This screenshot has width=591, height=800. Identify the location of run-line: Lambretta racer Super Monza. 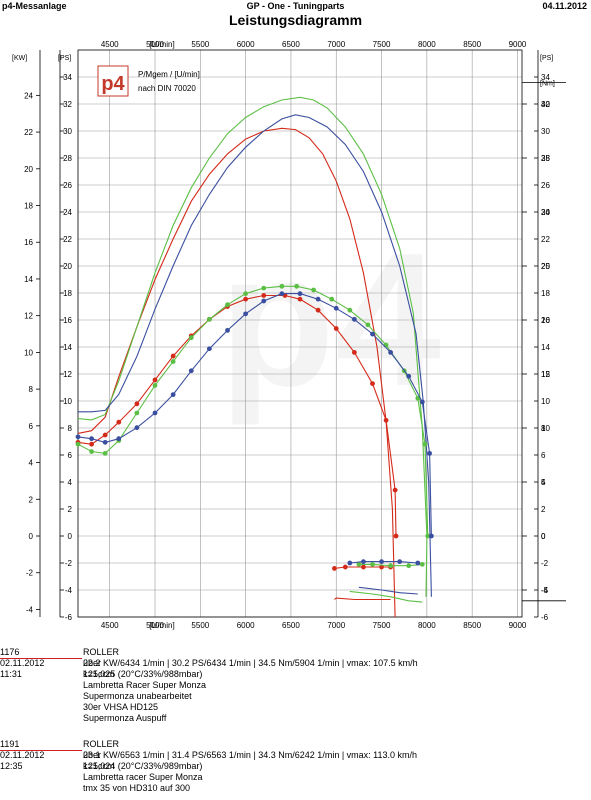
(143, 777).